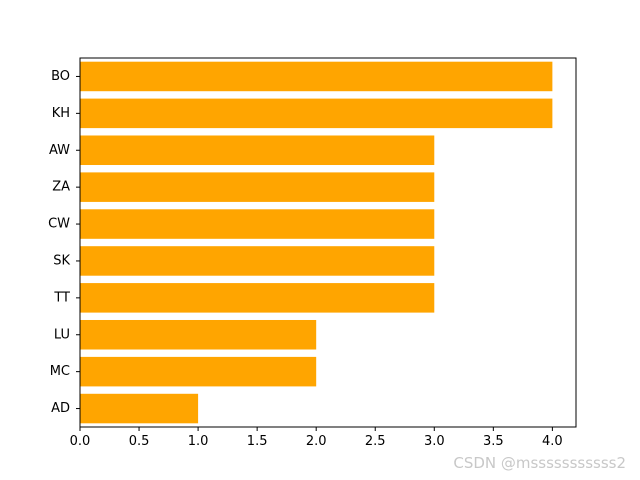  I want to click on bar-bo, so click(316, 76).